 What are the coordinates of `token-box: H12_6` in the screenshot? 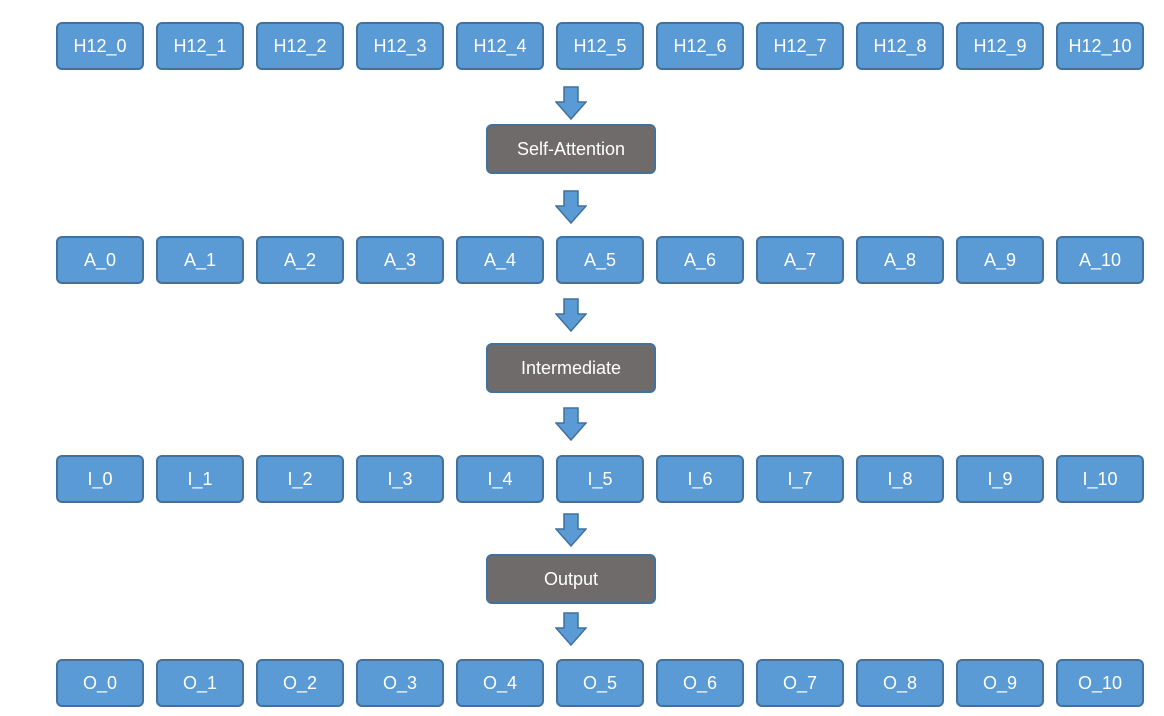 It's located at (700, 46).